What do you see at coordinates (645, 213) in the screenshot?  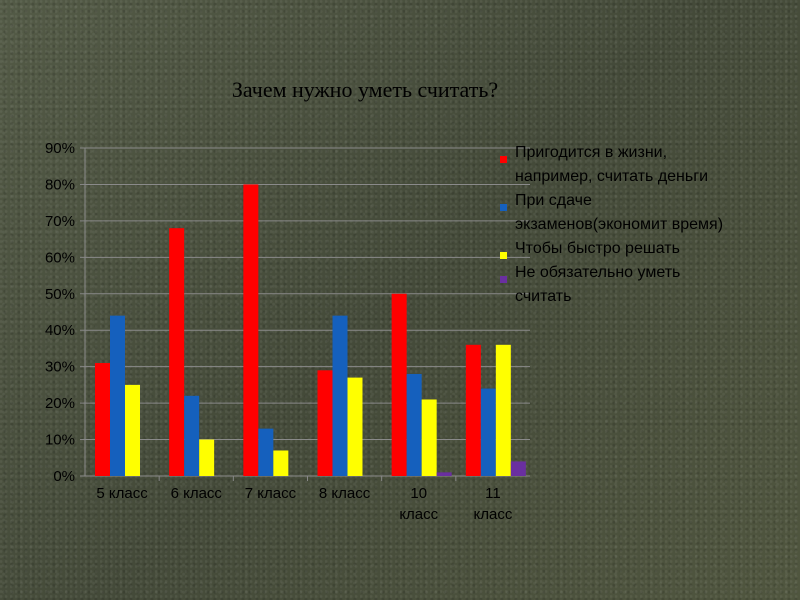 I see `legend-item: При сдаче экзаменов(экономит время)` at bounding box center [645, 213].